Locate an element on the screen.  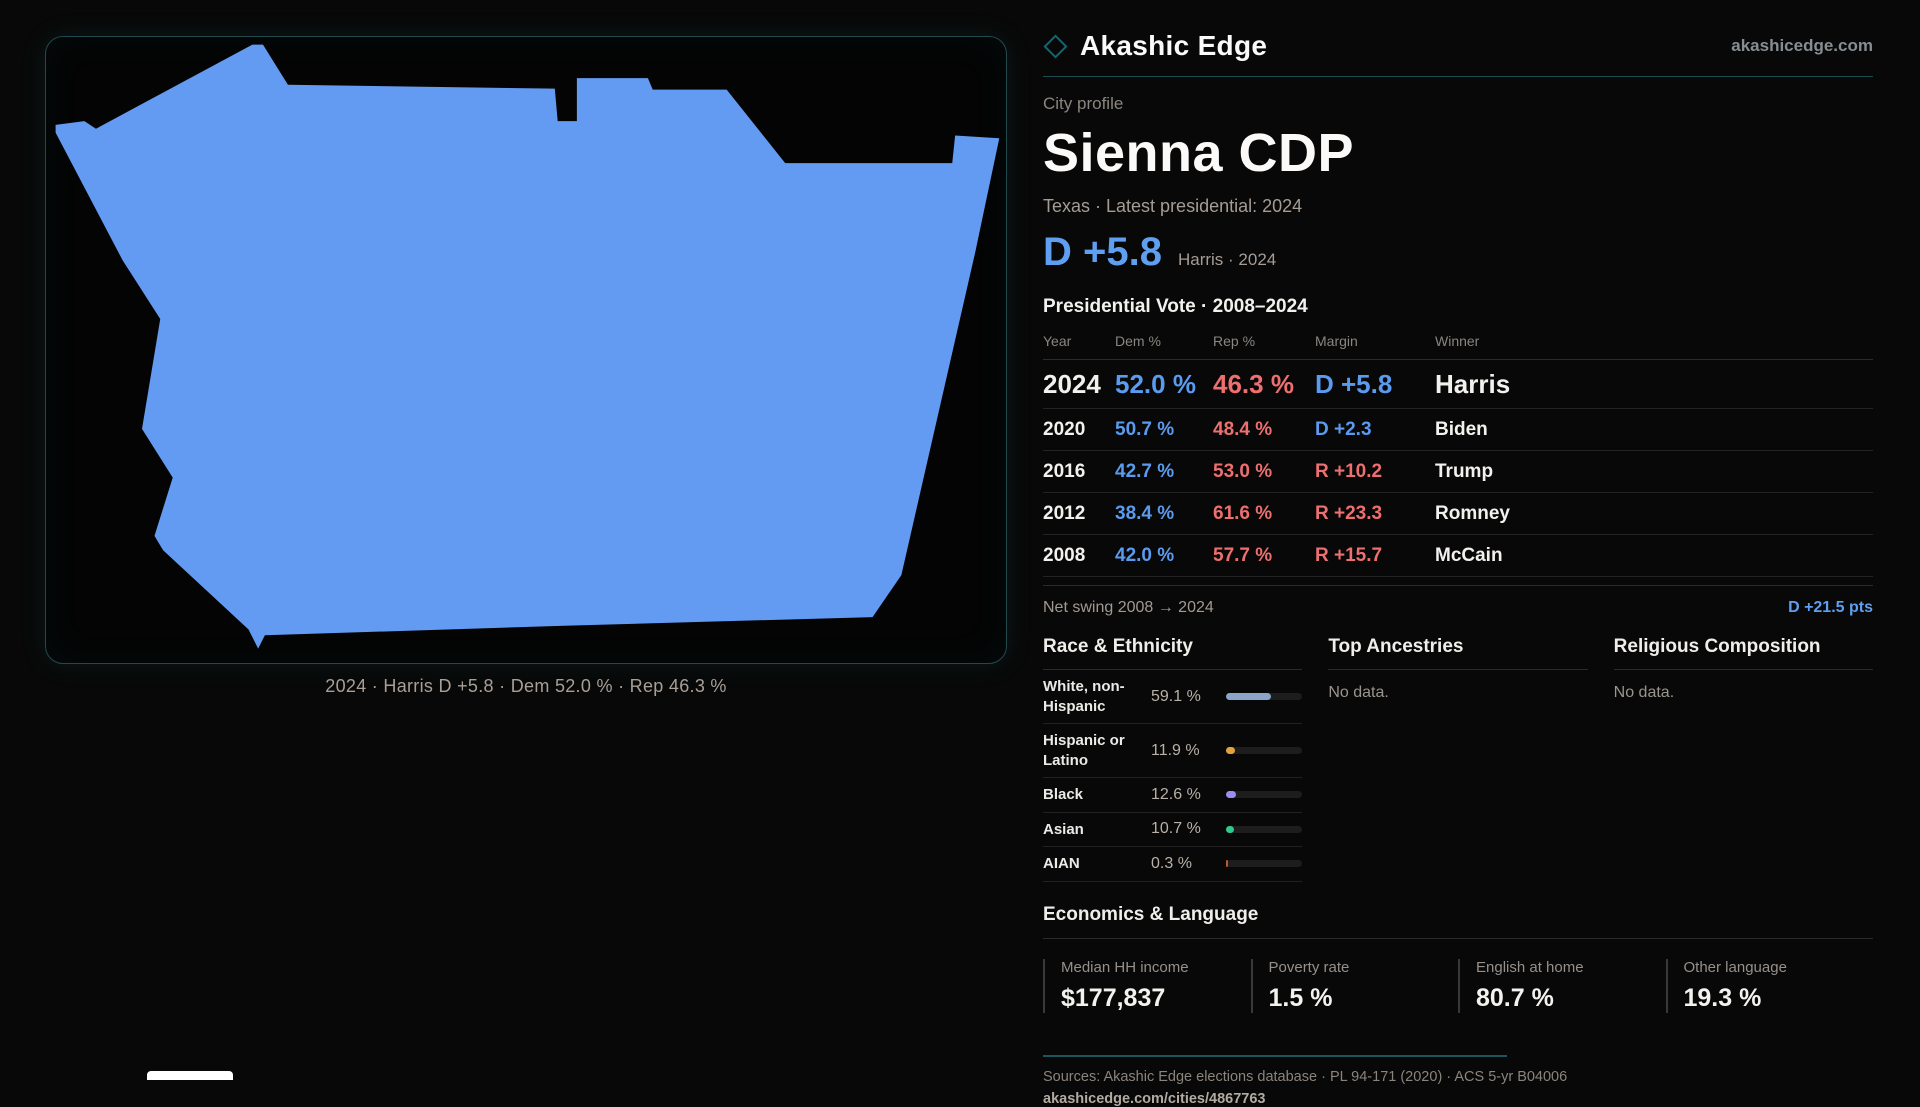
net-swing-label: Net swing 2008 → 2024 is located at coordinates (1128, 607).